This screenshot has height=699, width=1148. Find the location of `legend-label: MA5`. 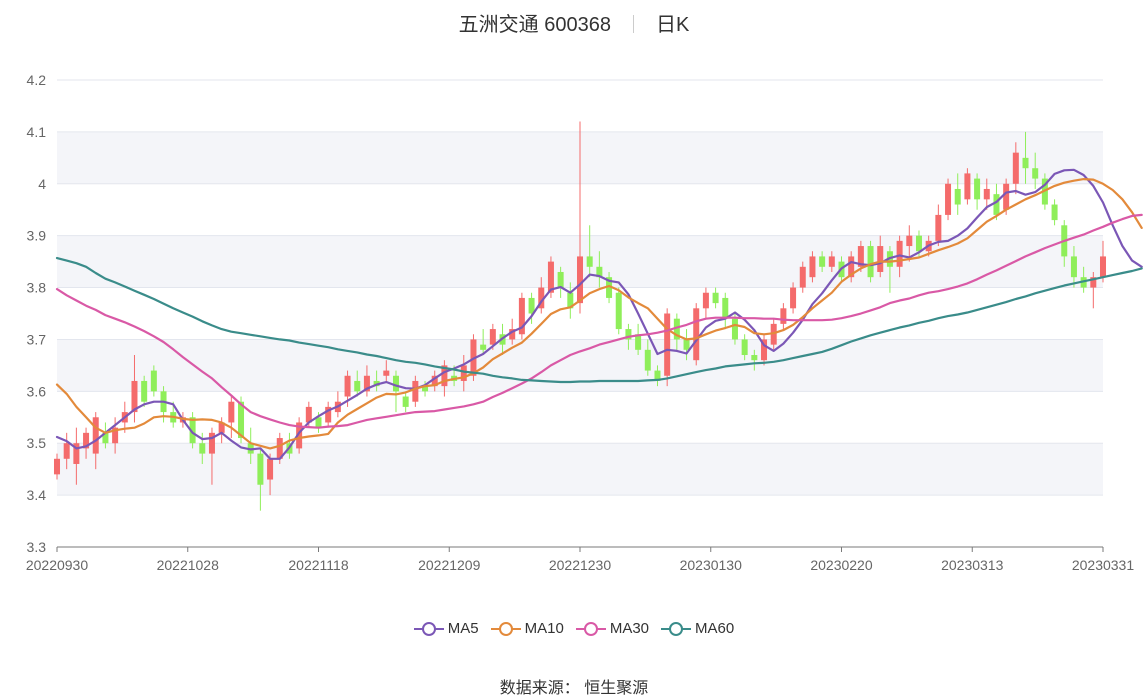

legend-label: MA5 is located at coordinates (463, 628).